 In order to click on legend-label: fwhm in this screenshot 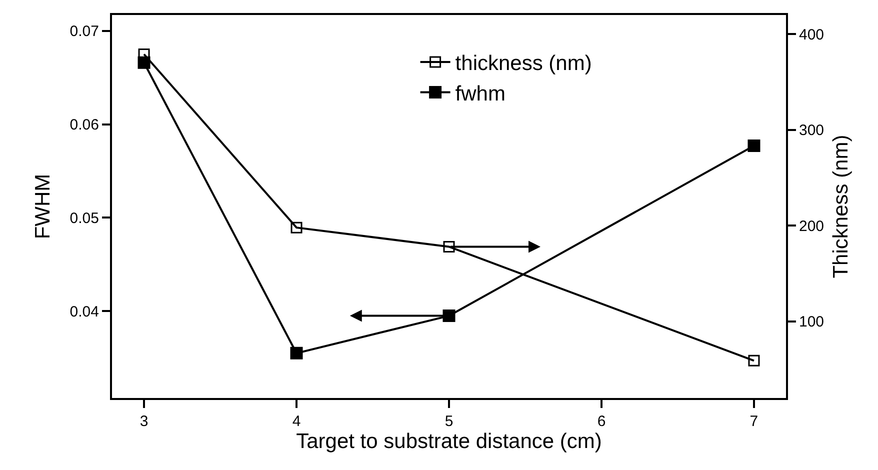, I will do `click(480, 94)`.